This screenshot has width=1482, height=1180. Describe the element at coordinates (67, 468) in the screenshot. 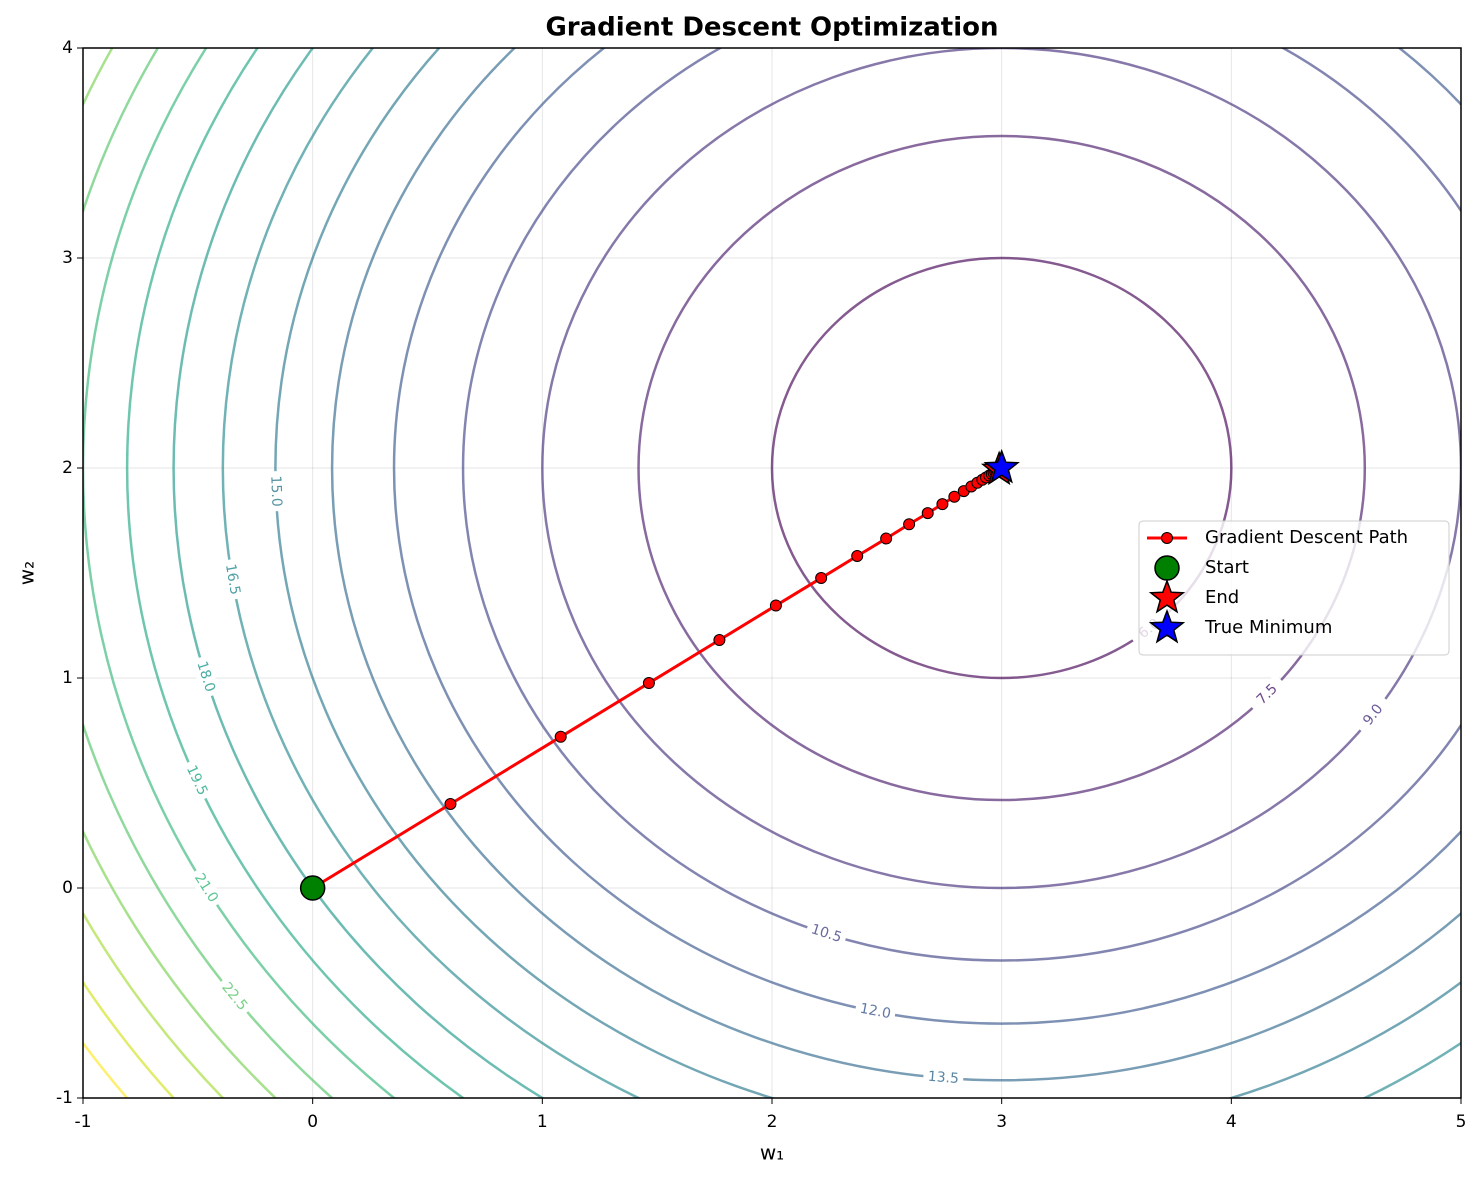

I see `y-tick-label: 2` at that location.